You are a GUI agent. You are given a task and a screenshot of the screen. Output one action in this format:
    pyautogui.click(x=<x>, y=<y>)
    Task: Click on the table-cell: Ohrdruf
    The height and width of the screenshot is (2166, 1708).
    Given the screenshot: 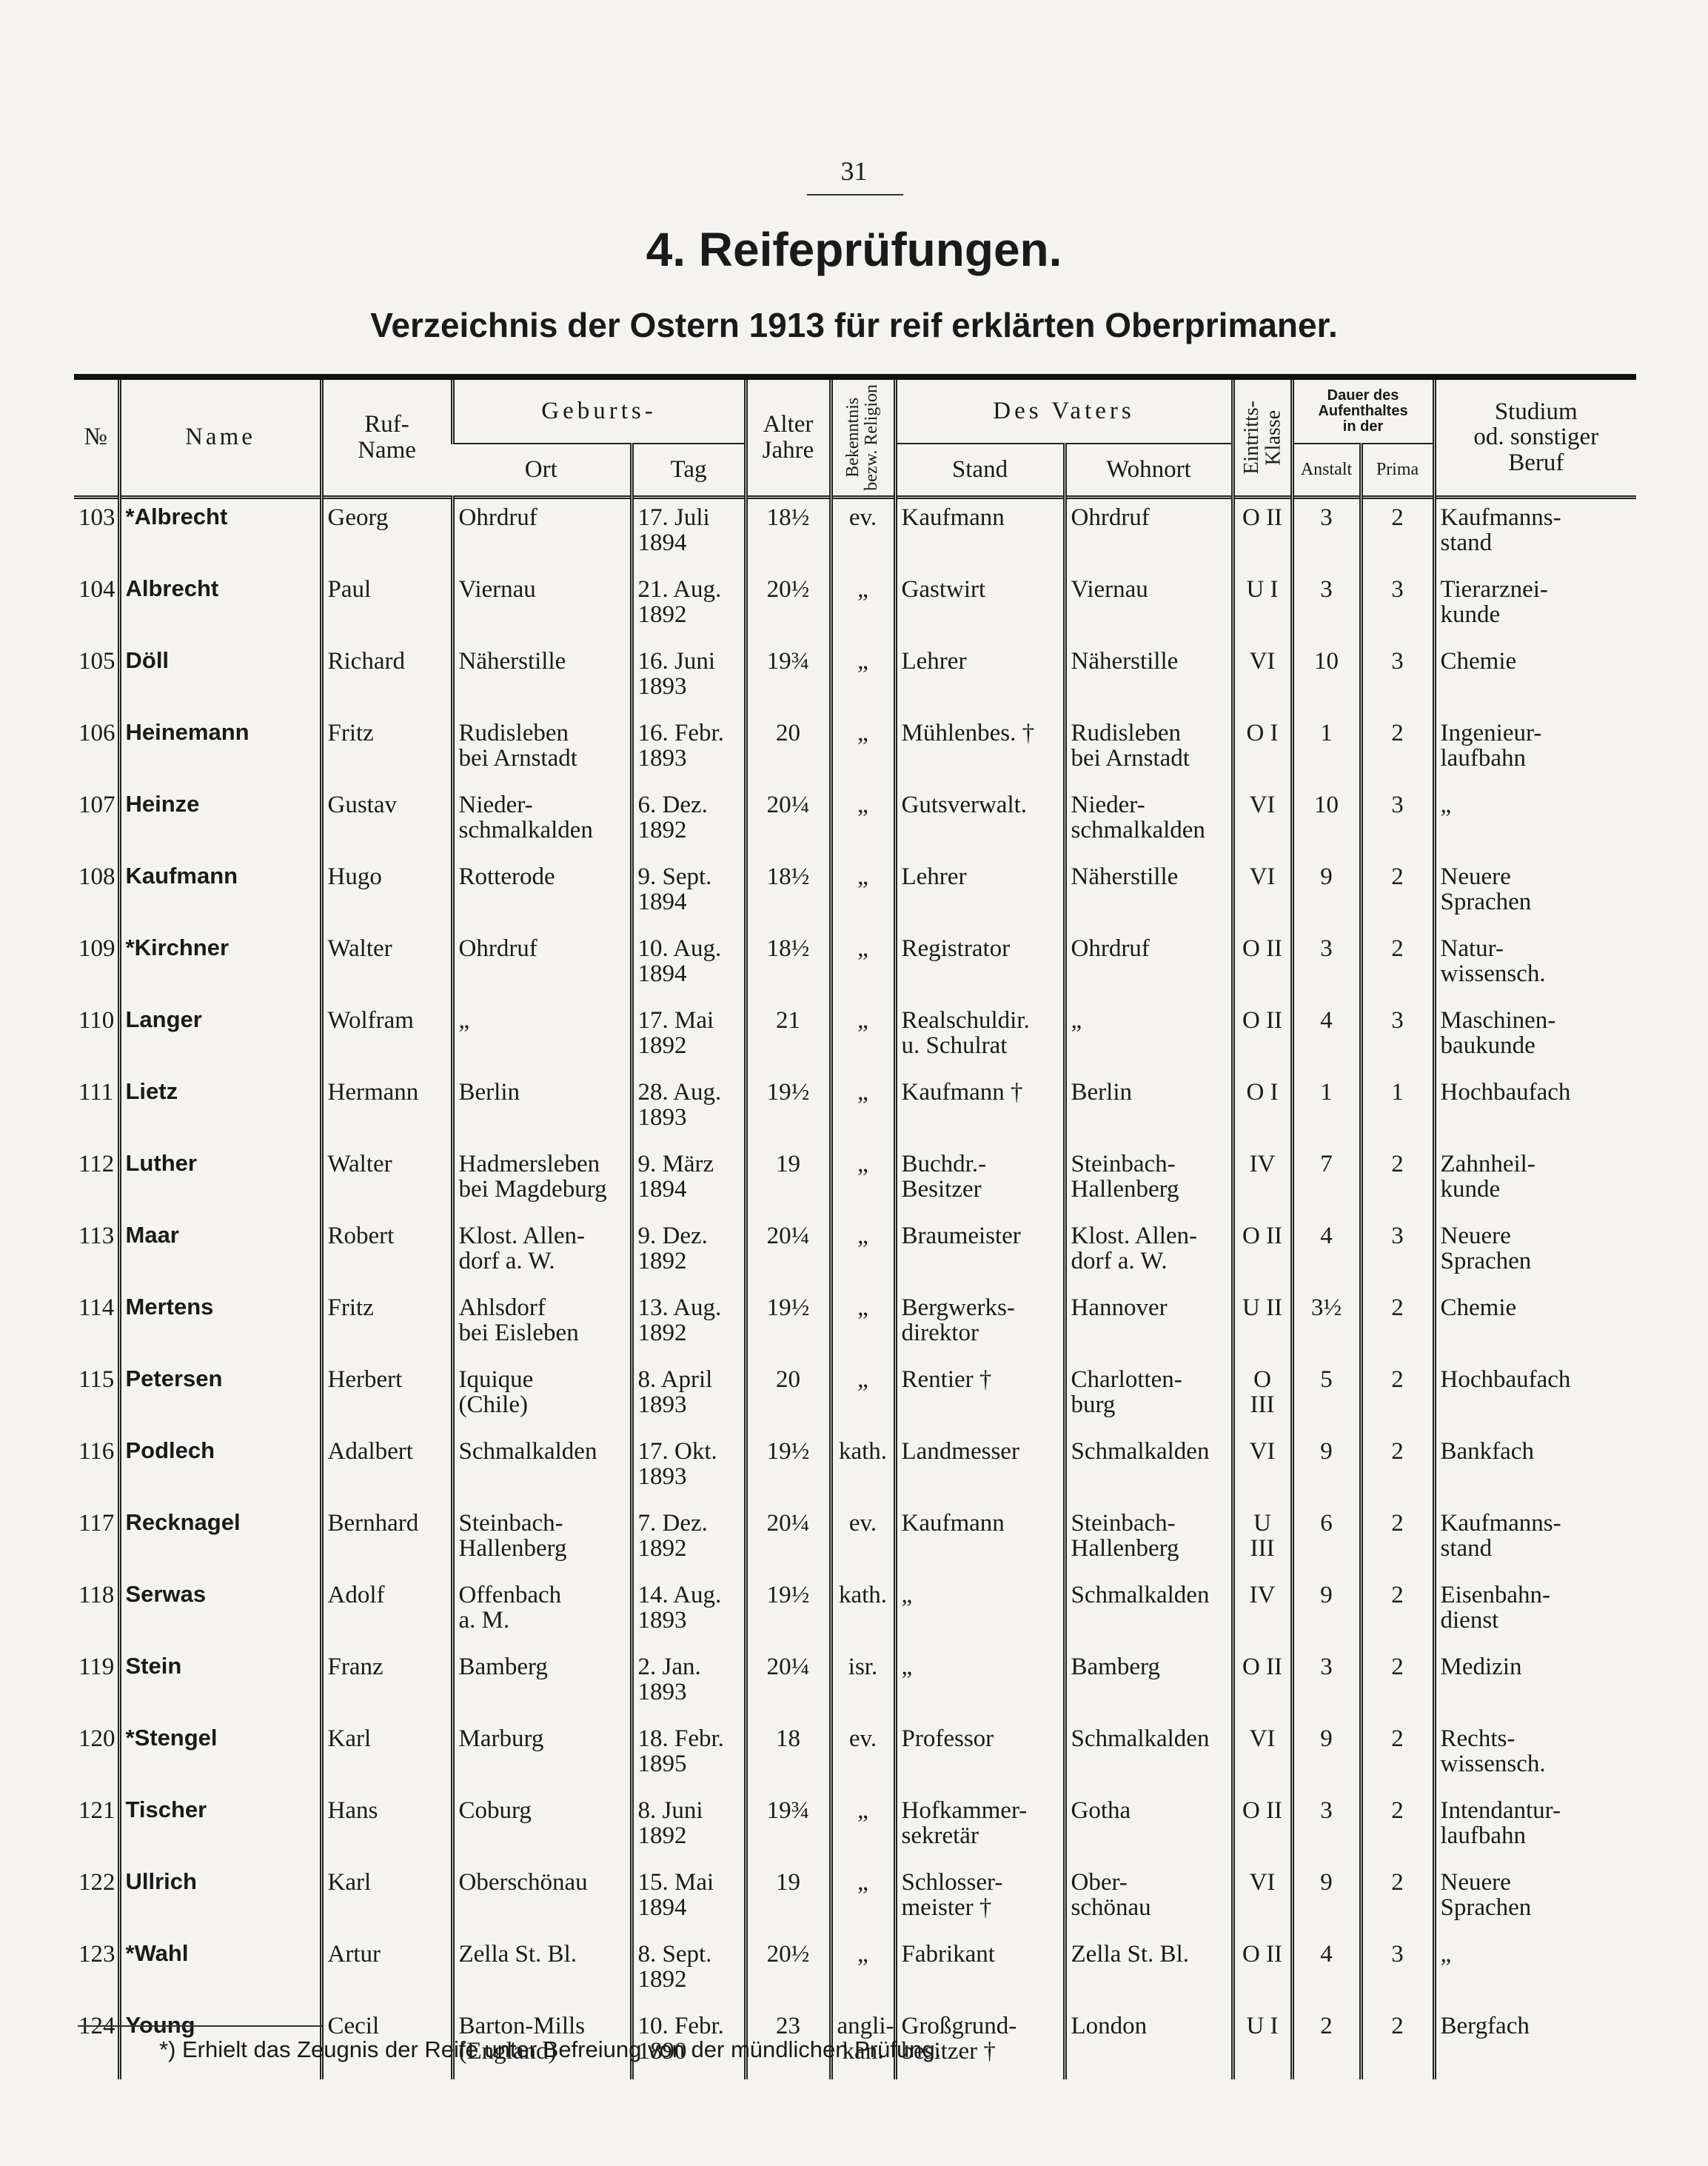 What is the action you would take?
    pyautogui.click(x=541, y=534)
    